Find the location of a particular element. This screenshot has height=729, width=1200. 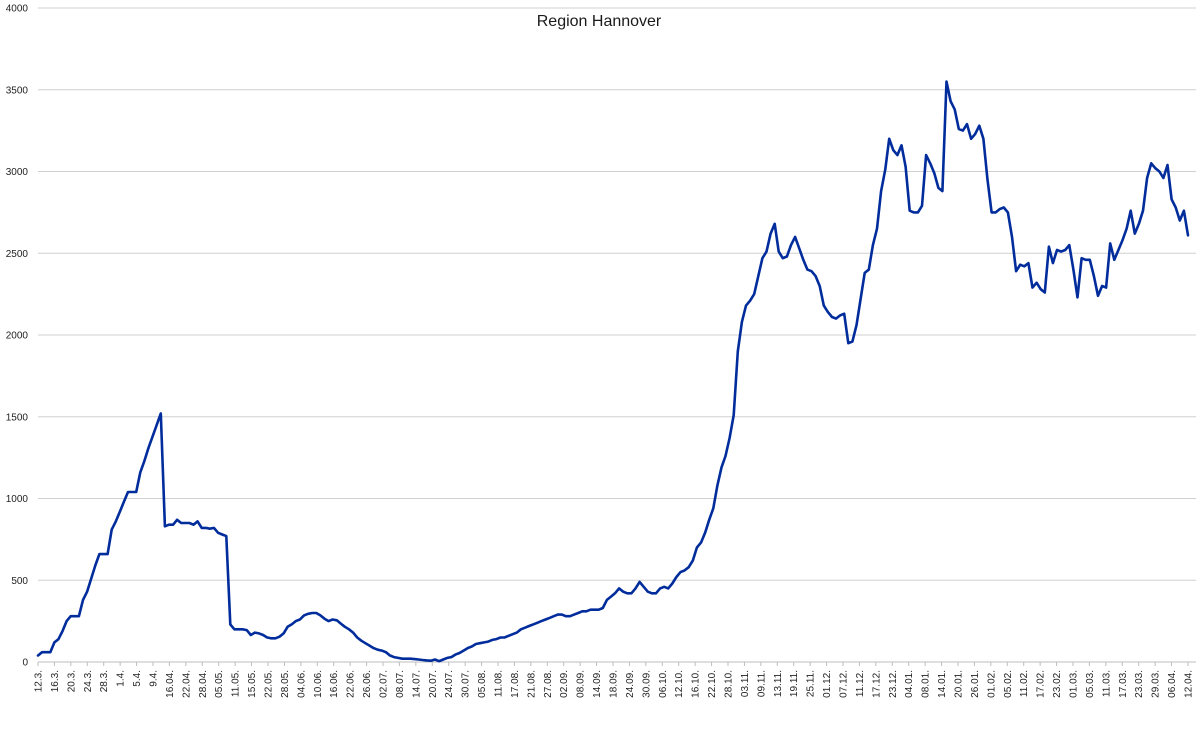

y-tick-label: 1000 is located at coordinates (17, 499).